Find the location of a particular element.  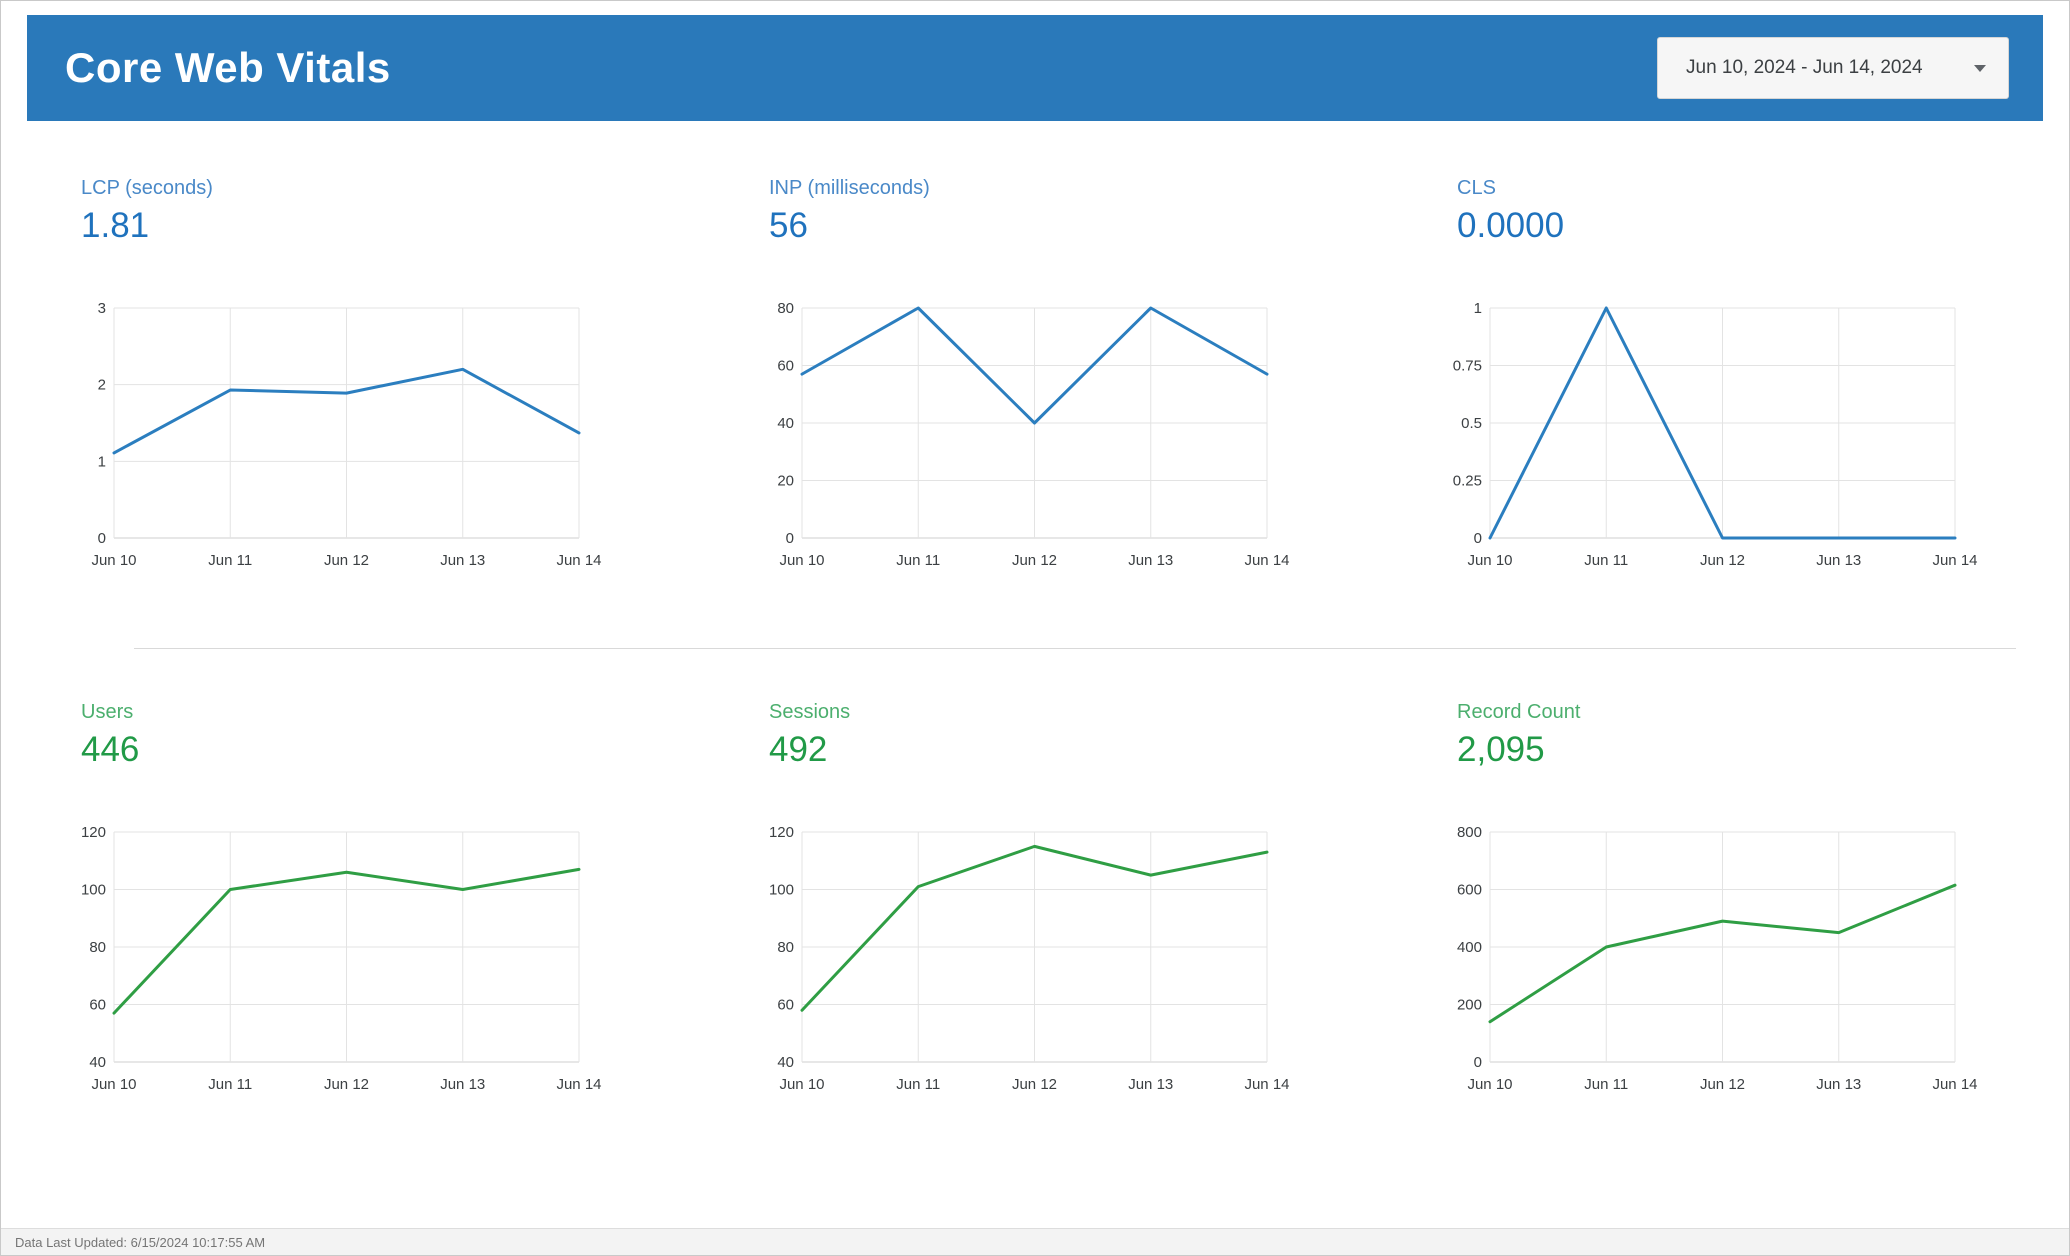

metric-value: 1.81 is located at coordinates (115, 225).